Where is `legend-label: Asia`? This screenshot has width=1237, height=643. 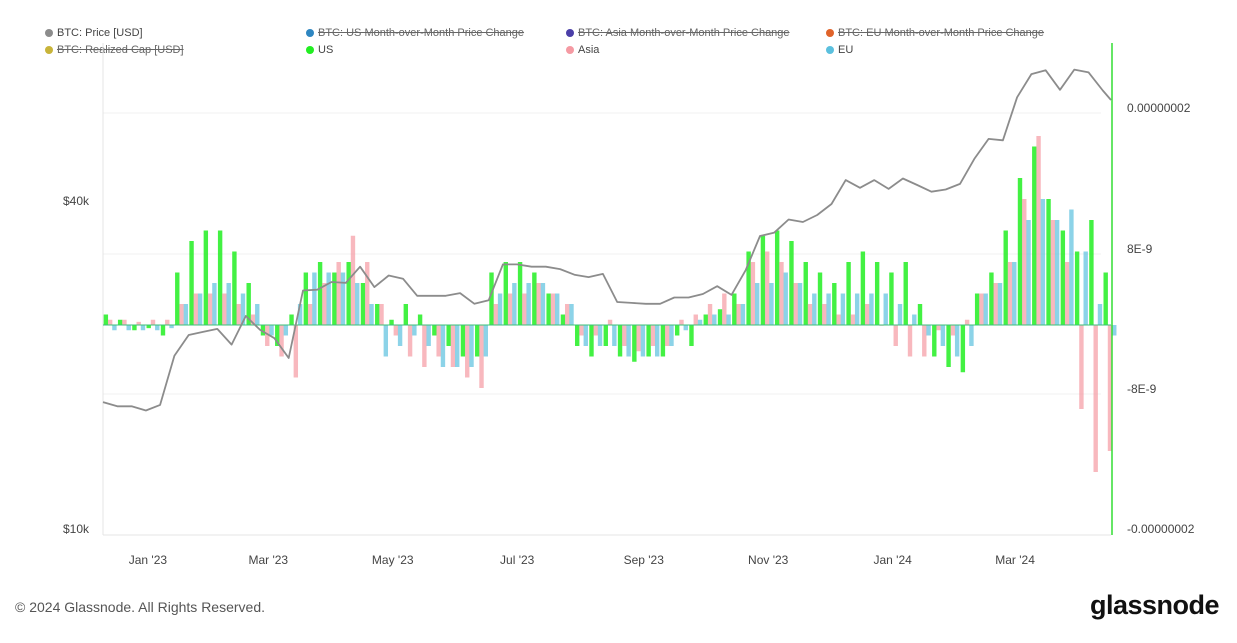
legend-label: Asia is located at coordinates (589, 50).